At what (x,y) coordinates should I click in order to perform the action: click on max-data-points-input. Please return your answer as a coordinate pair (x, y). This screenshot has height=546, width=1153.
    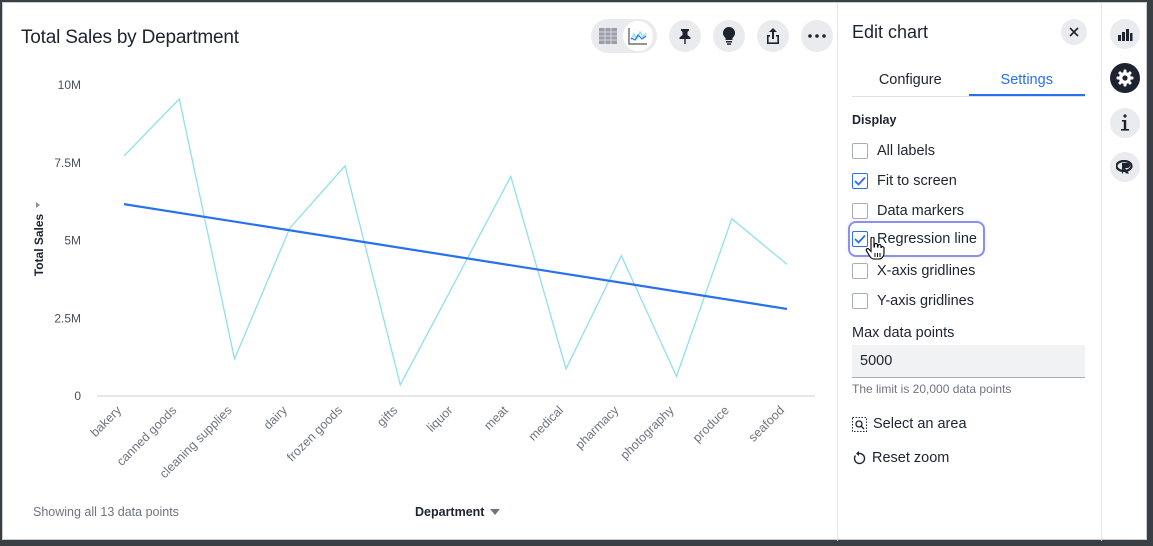
    Looking at the image, I should click on (968, 361).